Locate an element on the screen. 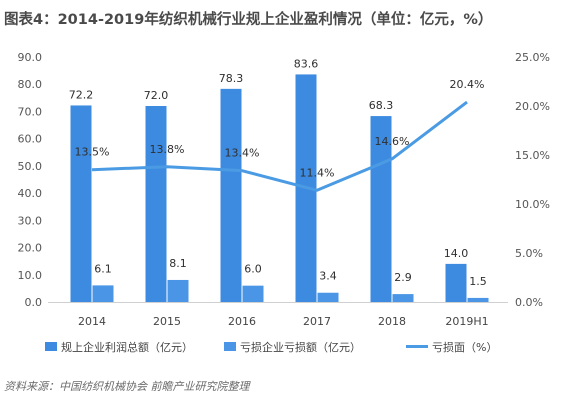 The image size is (565, 401). bar-loss-label: 8.1 is located at coordinates (178, 263).